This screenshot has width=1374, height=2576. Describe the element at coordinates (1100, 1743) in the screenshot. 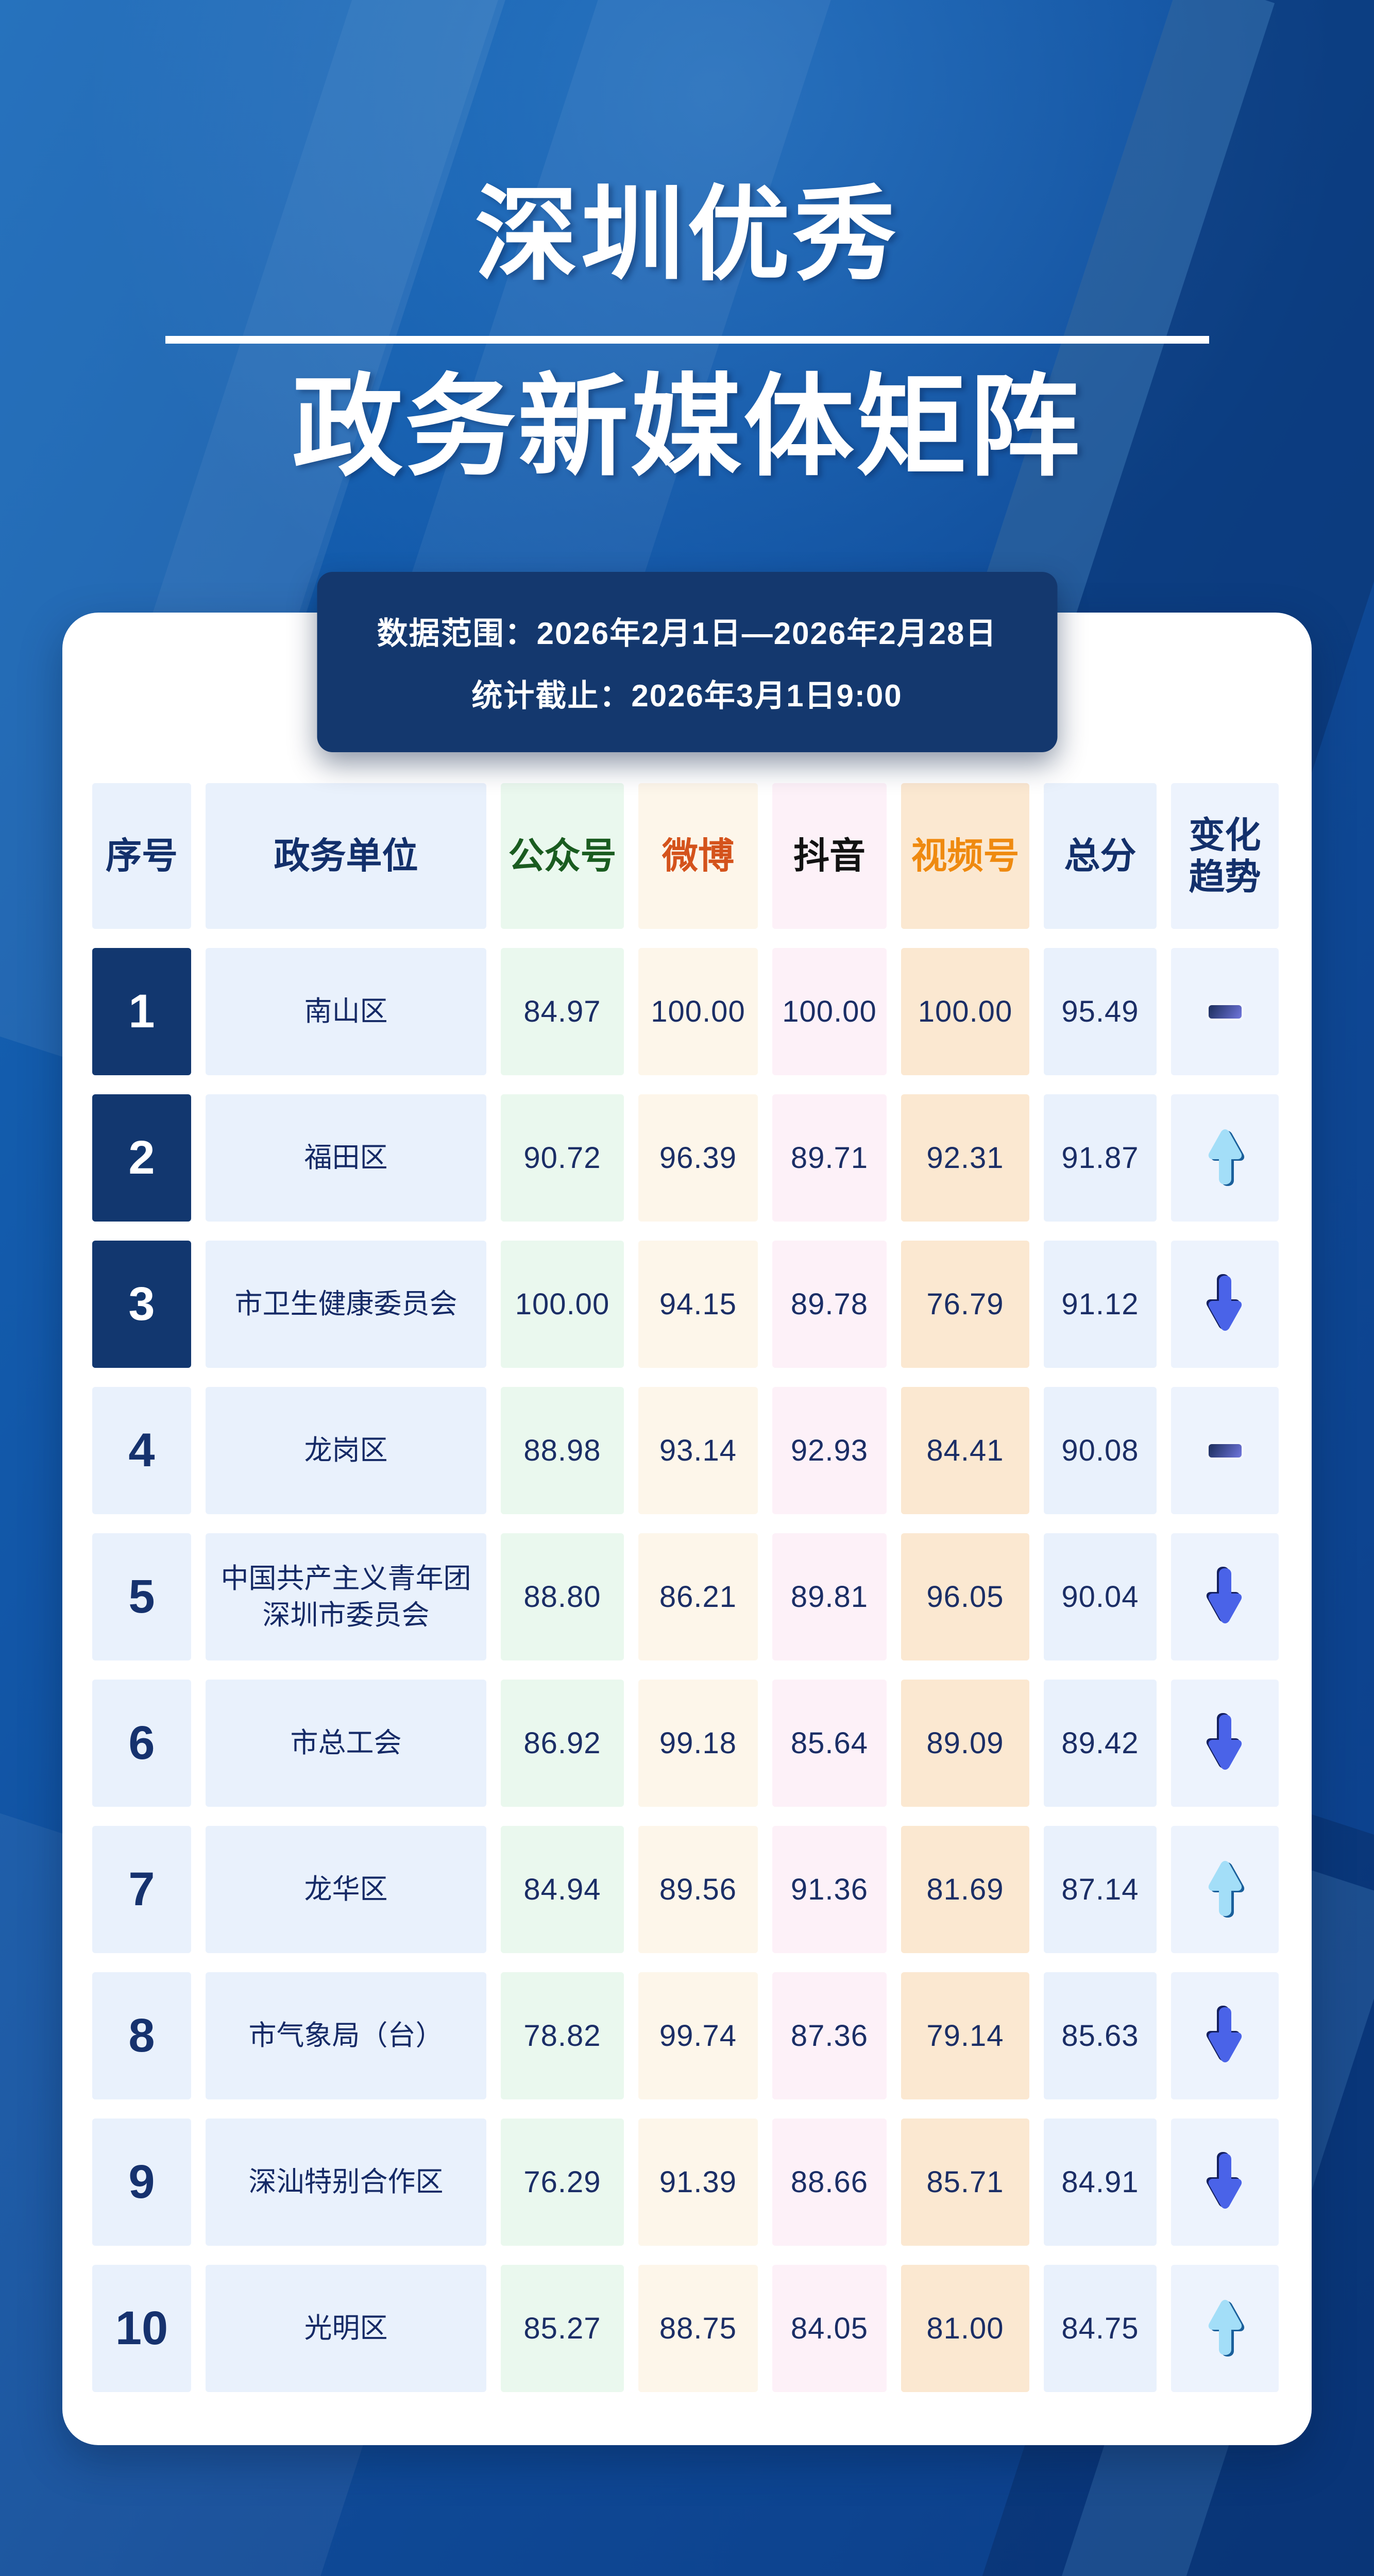

I see `score-total: 89.42` at that location.